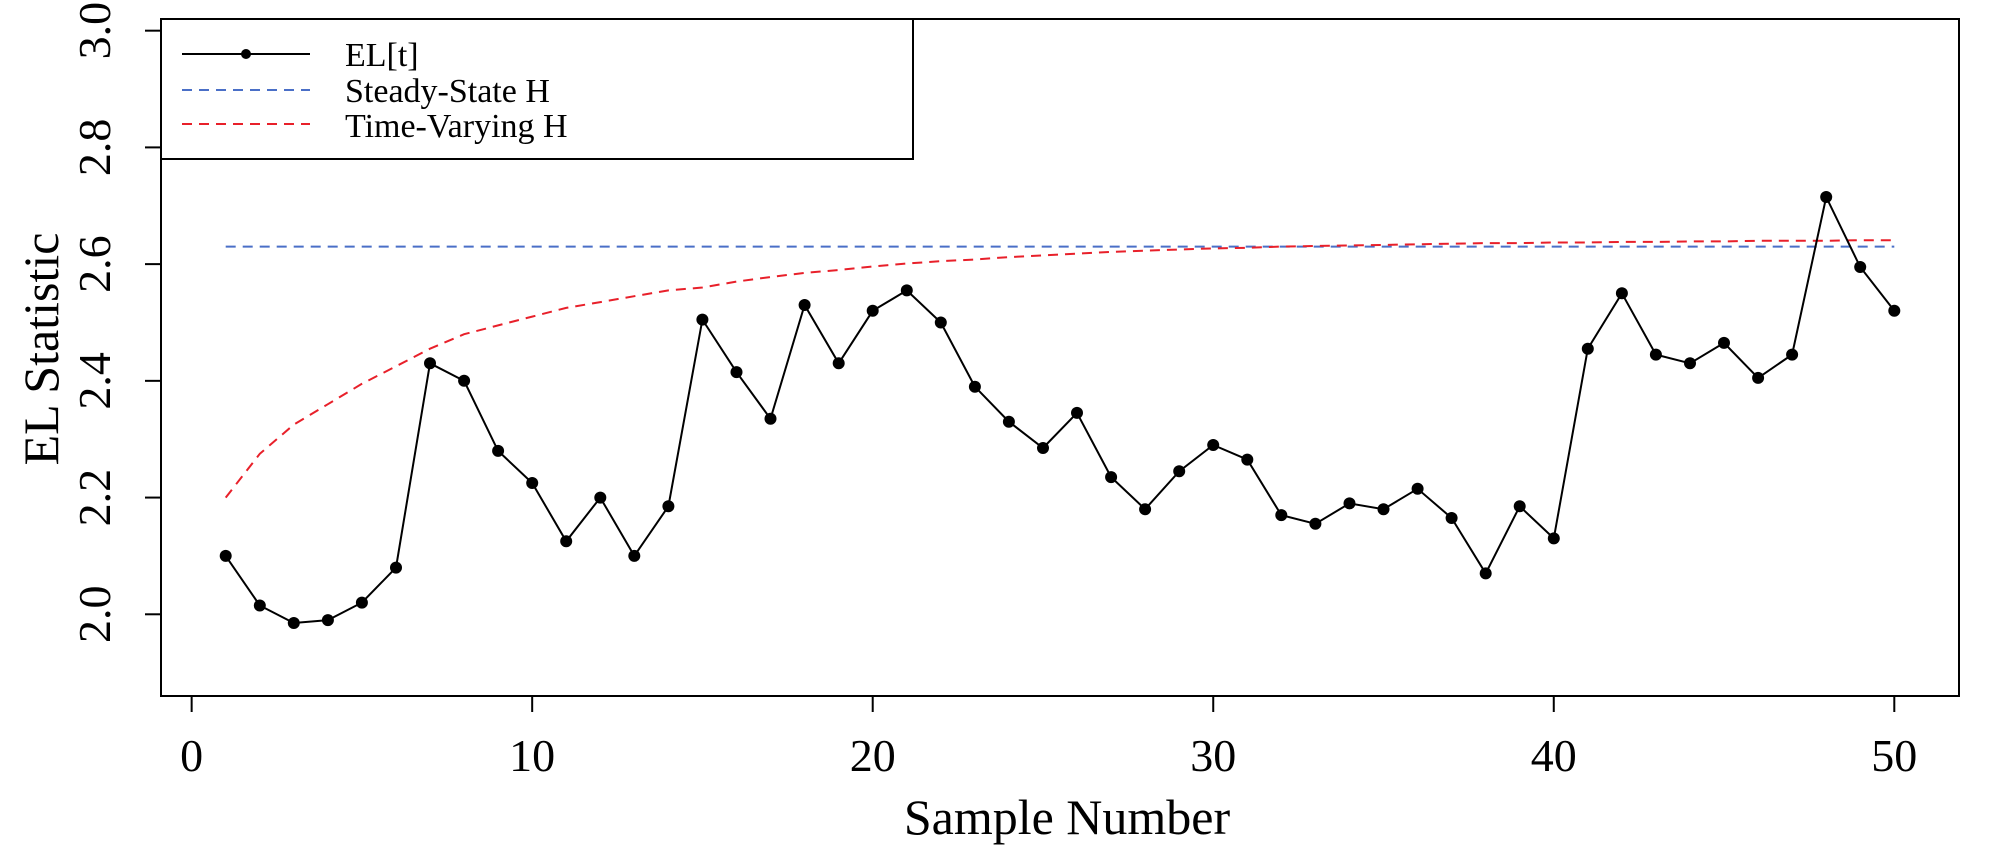 The height and width of the screenshot is (860, 2000). Describe the element at coordinates (115, 323) in the screenshot. I see `y-axis: 2.0 2.2 2.4 2.6 2.8 3.0` at that location.